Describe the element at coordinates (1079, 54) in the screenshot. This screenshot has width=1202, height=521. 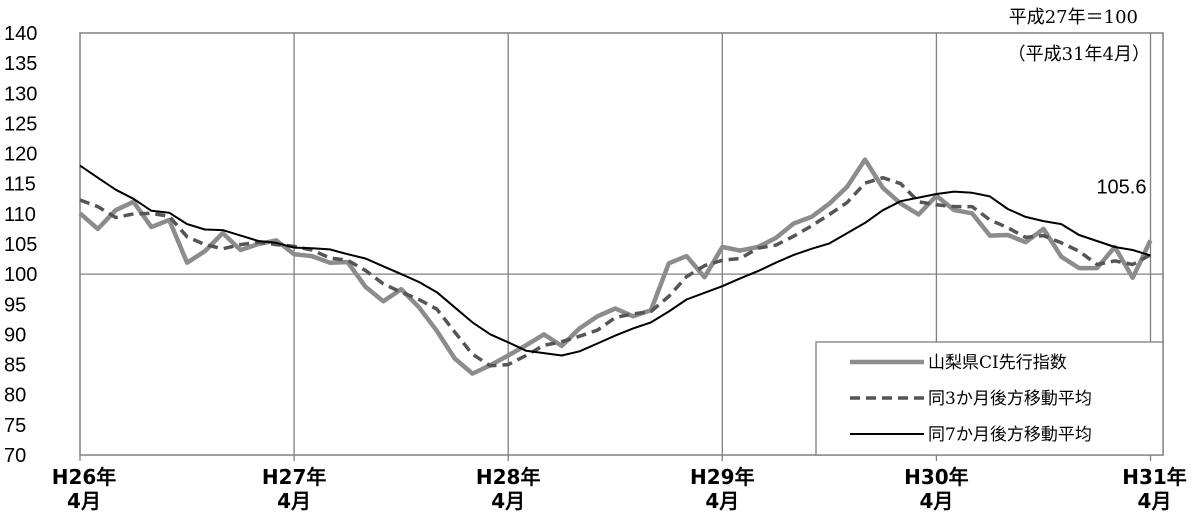
I see `date-note: （平成31年4月）` at that location.